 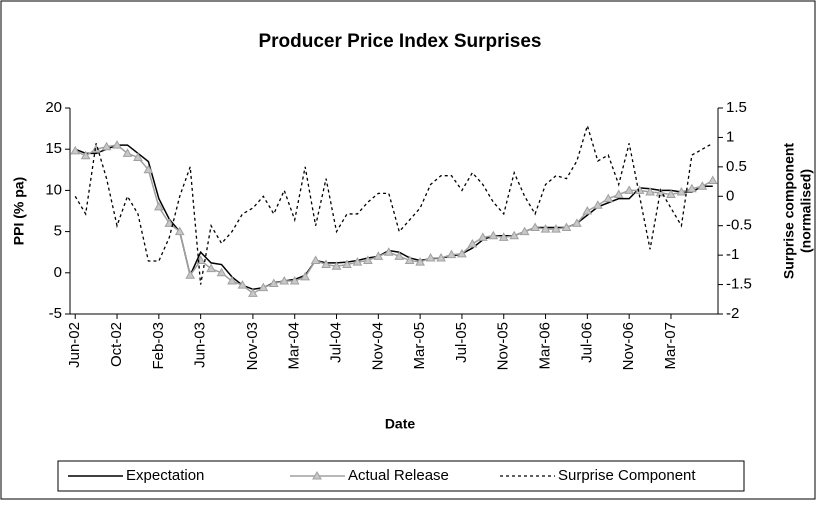 I want to click on y2-tick-label: -0.5, so click(x=739, y=225).